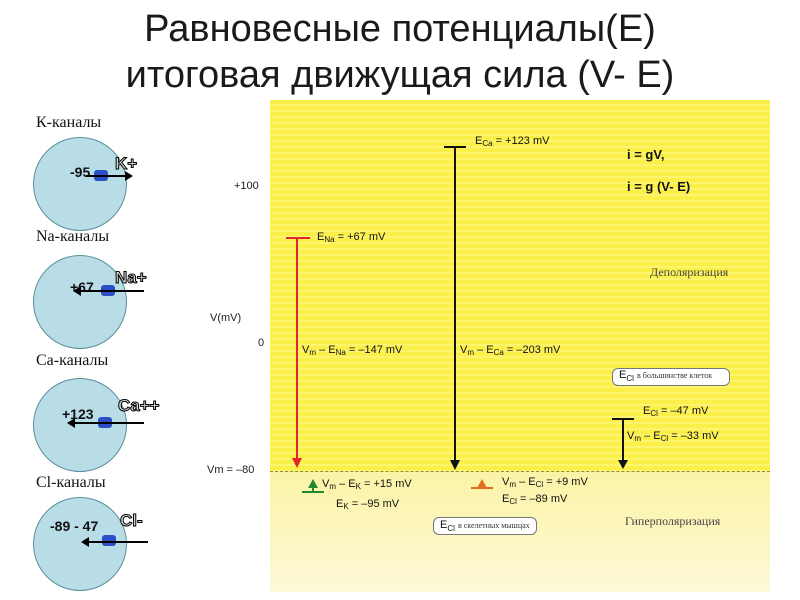 The width and height of the screenshot is (800, 600). I want to click on cl-arrow-icon, so click(114, 542).